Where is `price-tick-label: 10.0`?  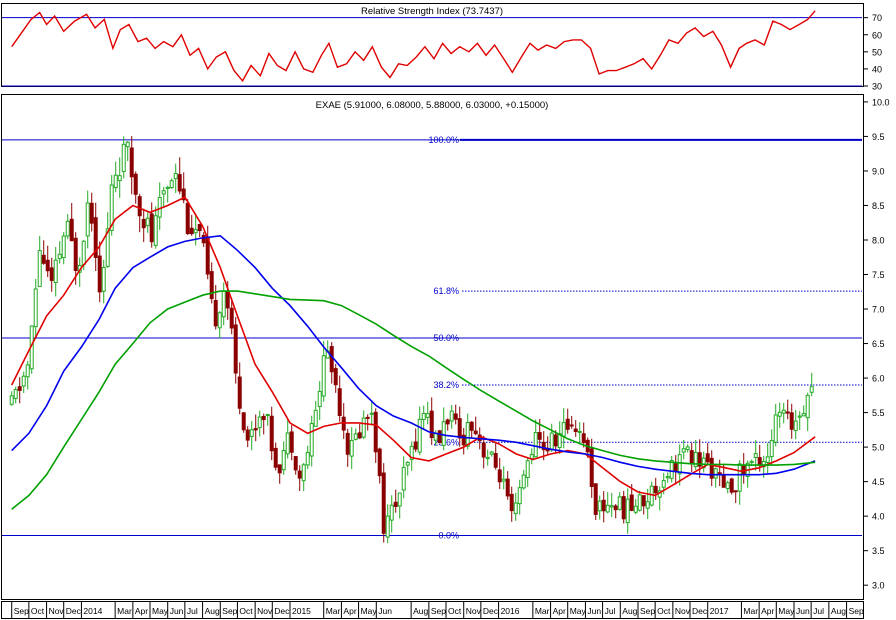
price-tick-label: 10.0 is located at coordinates (881, 102).